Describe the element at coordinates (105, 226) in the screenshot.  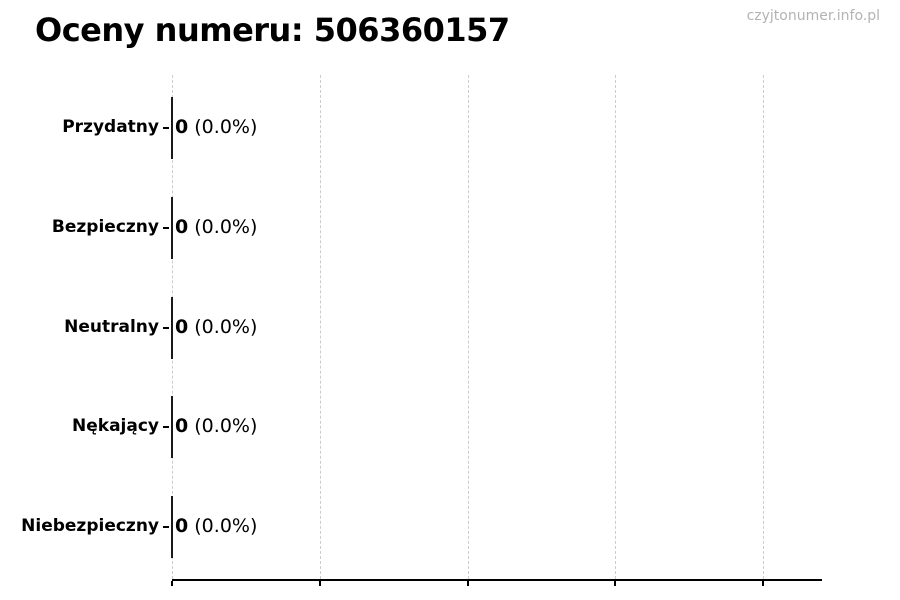
I see `category-label-1: Bezpieczny` at that location.